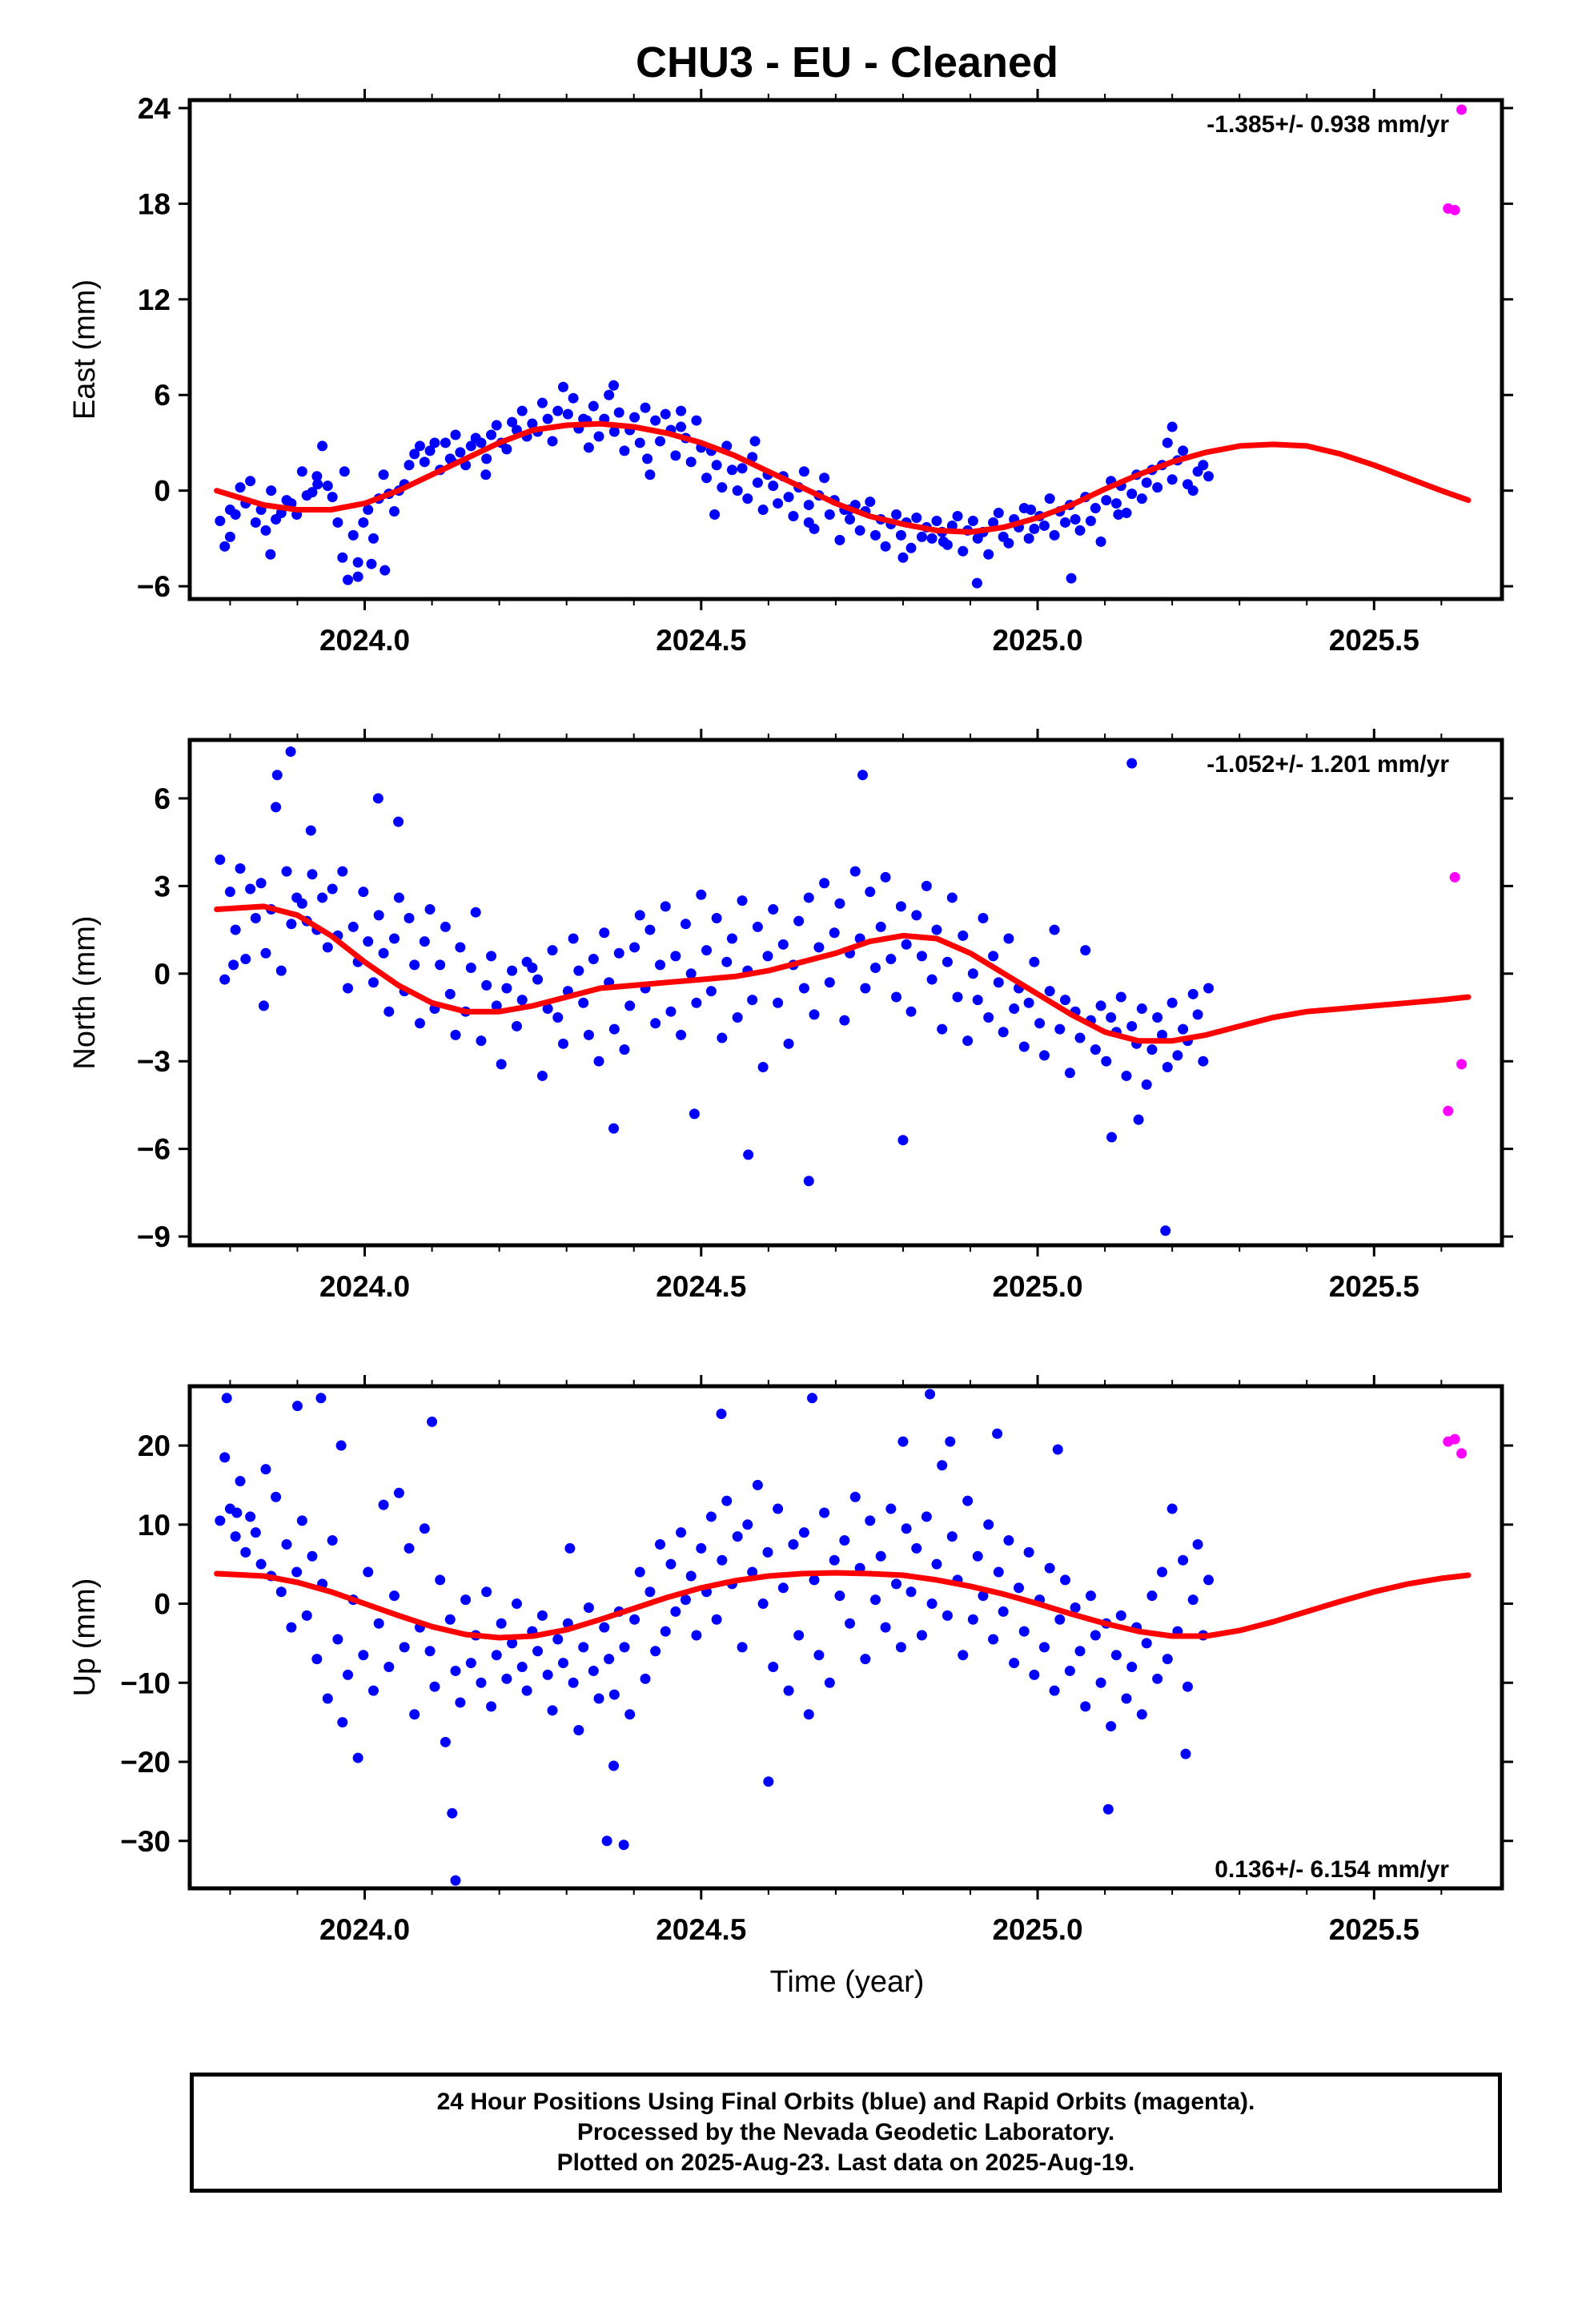 The width and height of the screenshot is (1582, 2324). I want to click on east-xtick-label: 2024.5, so click(701, 640).